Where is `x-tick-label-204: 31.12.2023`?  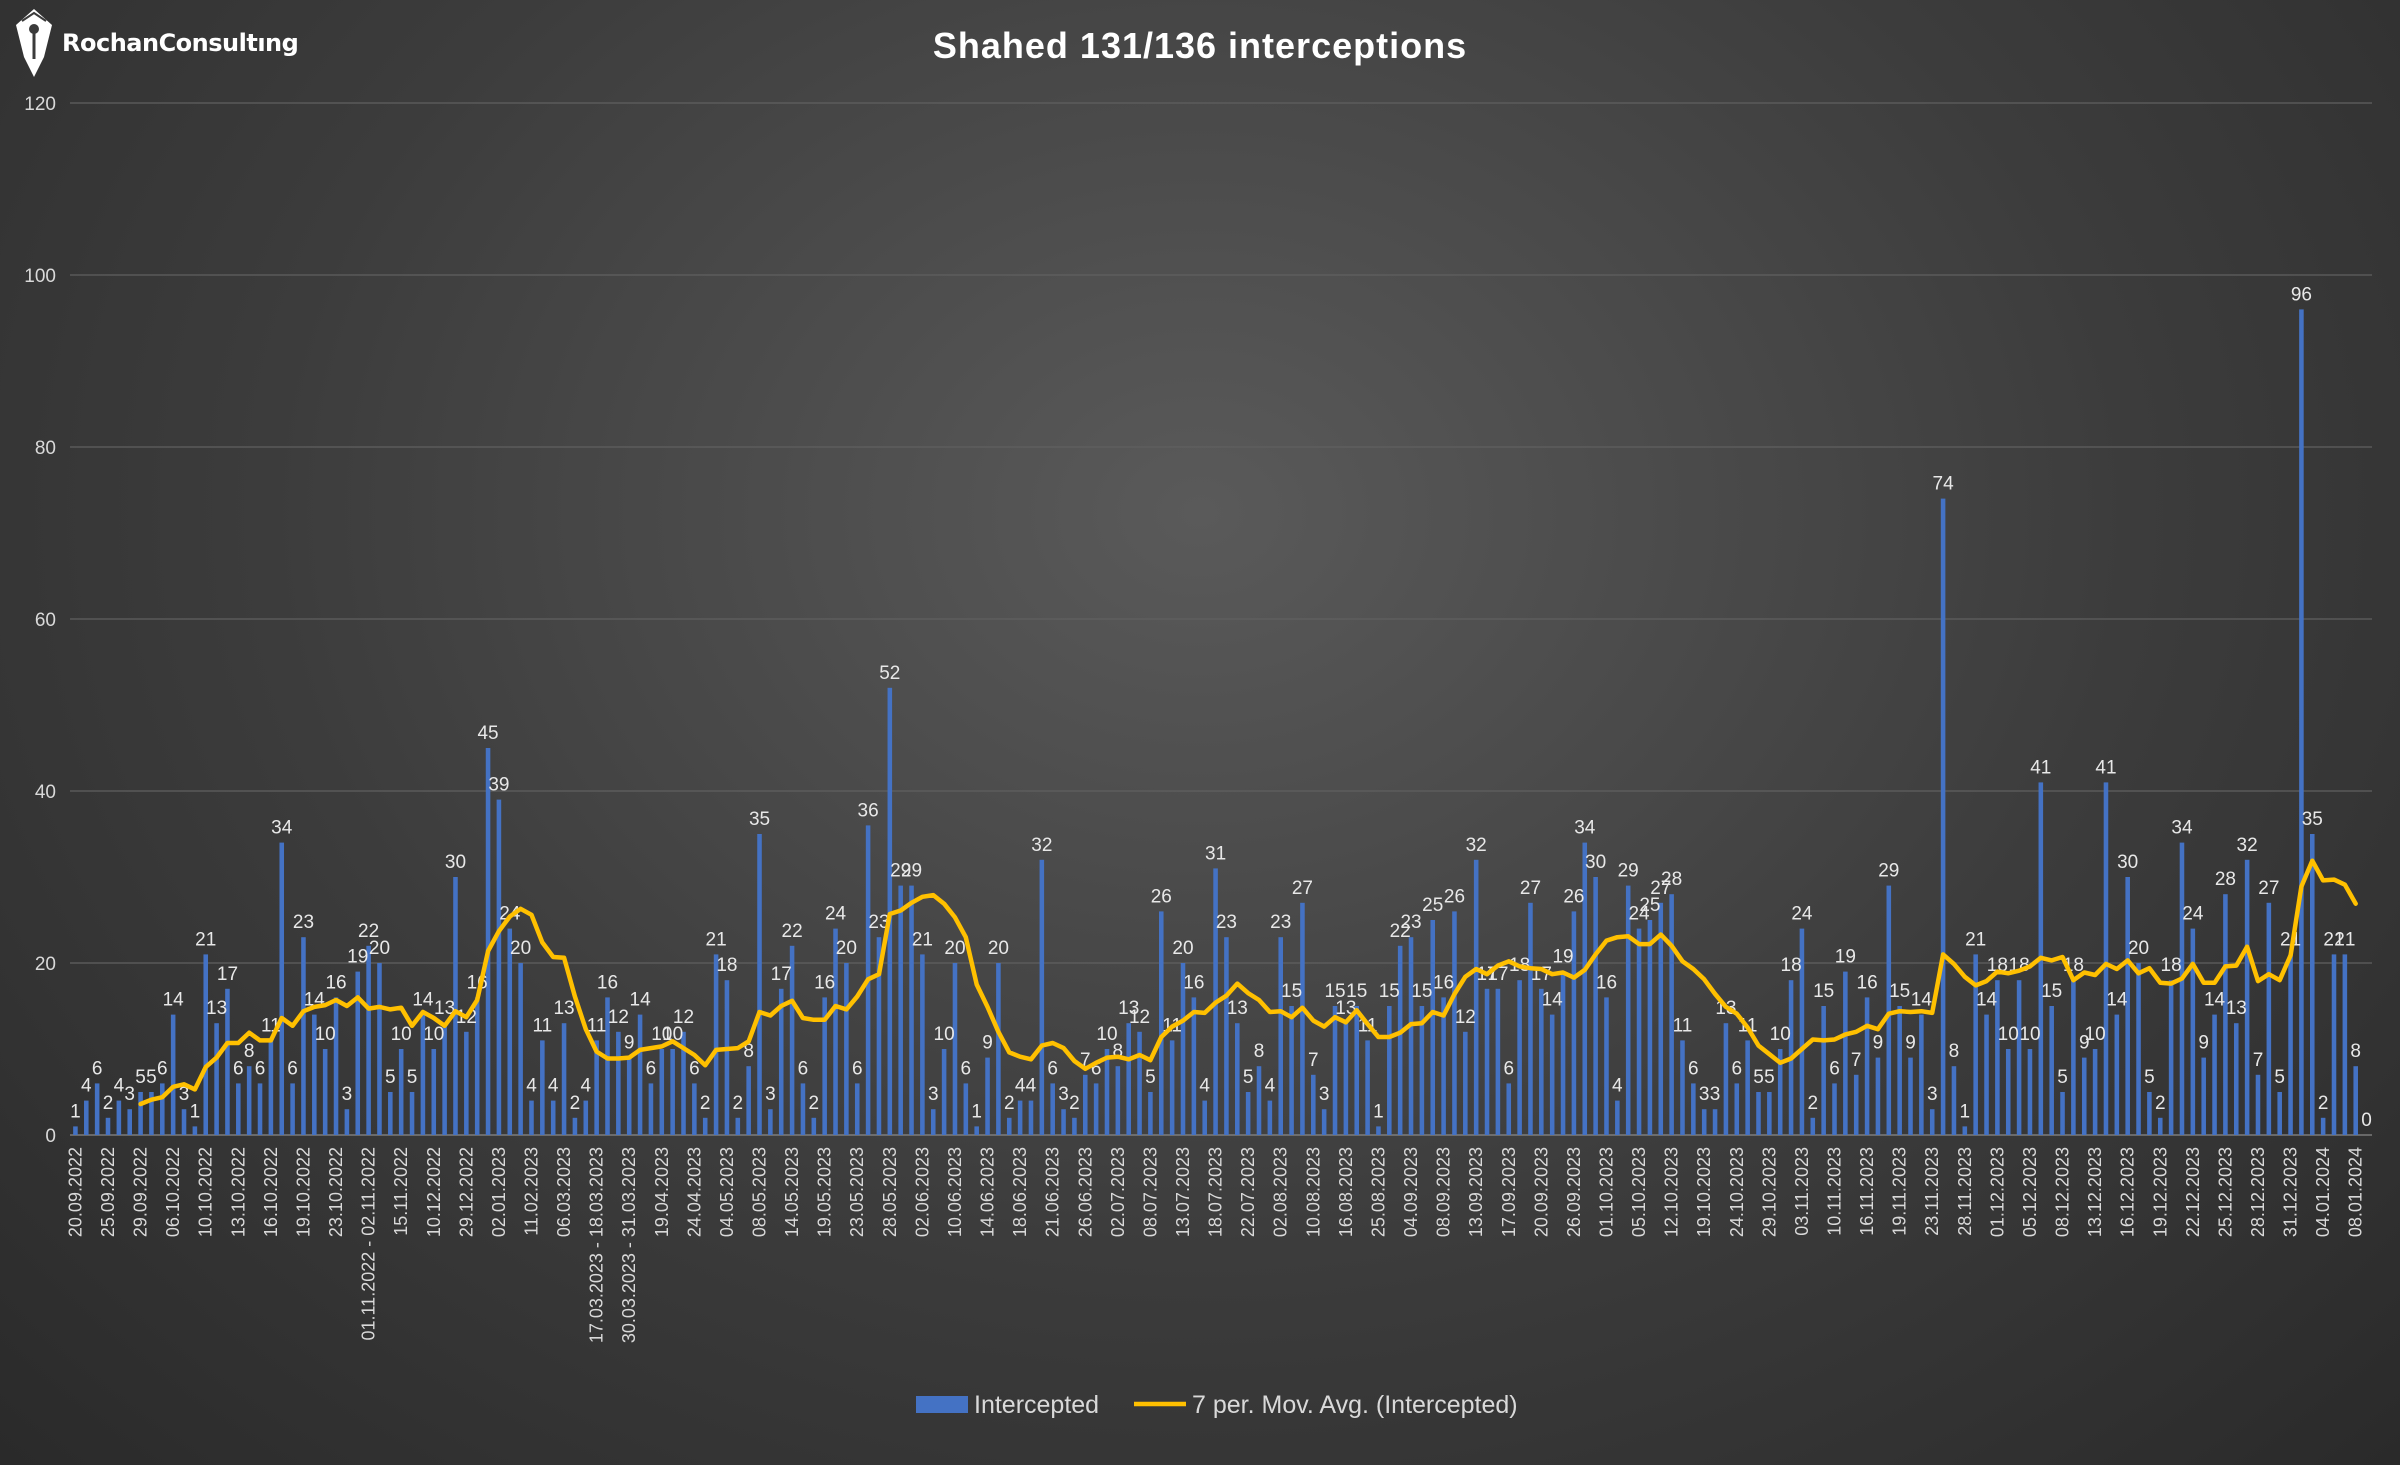
x-tick-label-204: 31.12.2023 is located at coordinates (2291, 1192).